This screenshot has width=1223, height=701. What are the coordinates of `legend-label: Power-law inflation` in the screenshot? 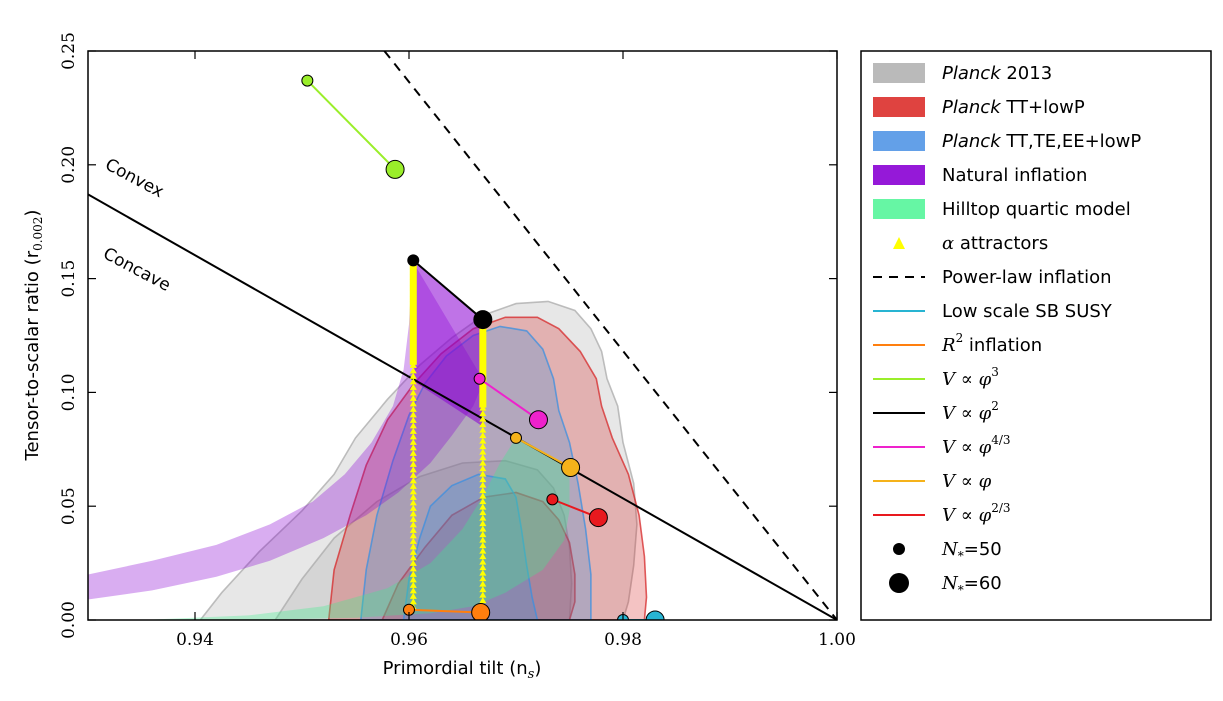 It's located at (1027, 277).